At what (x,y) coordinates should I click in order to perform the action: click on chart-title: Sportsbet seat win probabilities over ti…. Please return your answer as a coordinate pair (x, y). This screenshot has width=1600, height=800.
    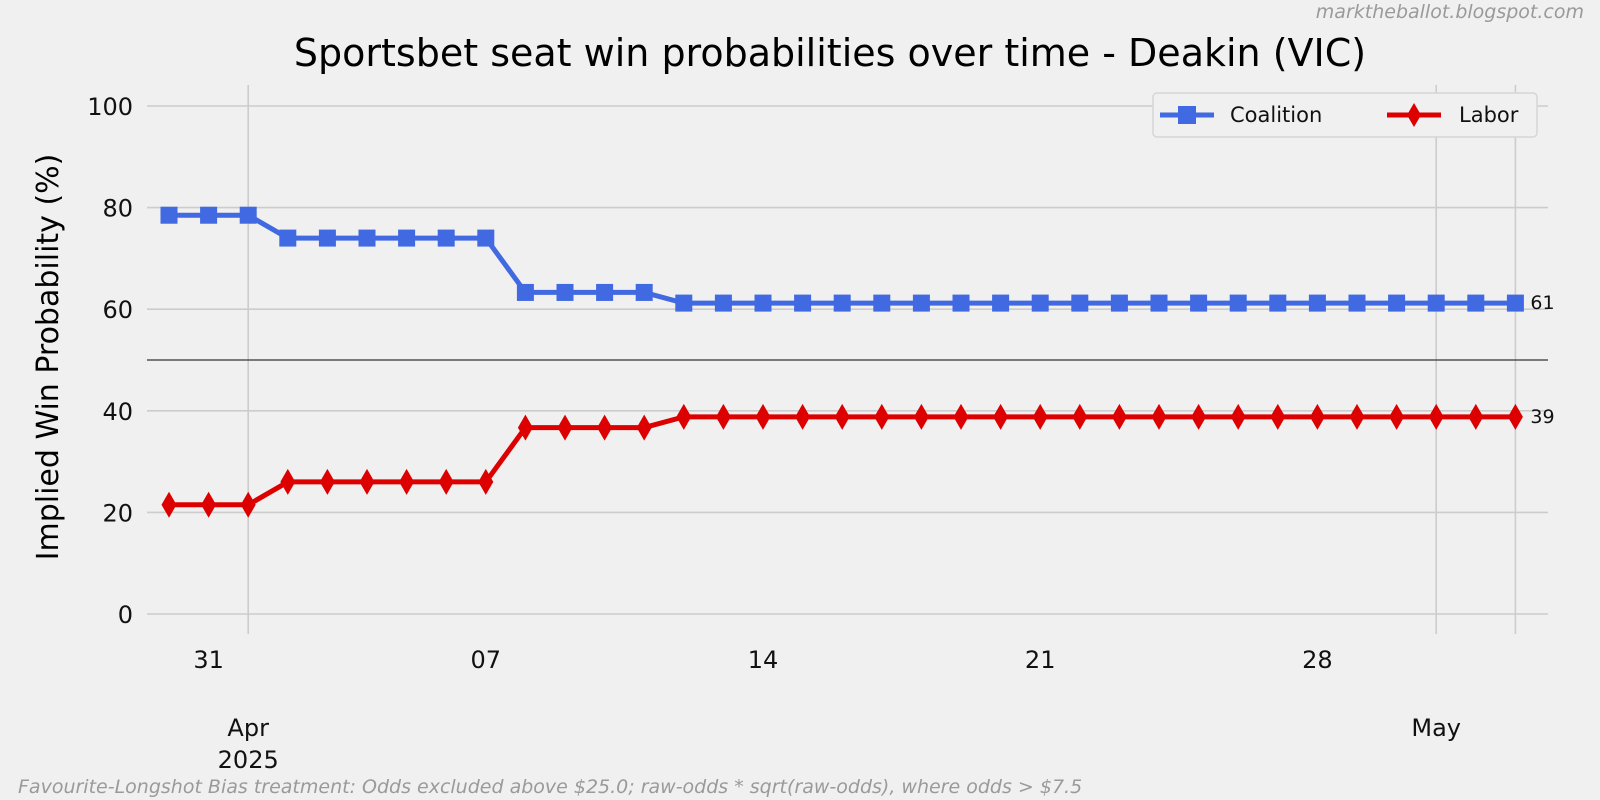
    Looking at the image, I should click on (830, 53).